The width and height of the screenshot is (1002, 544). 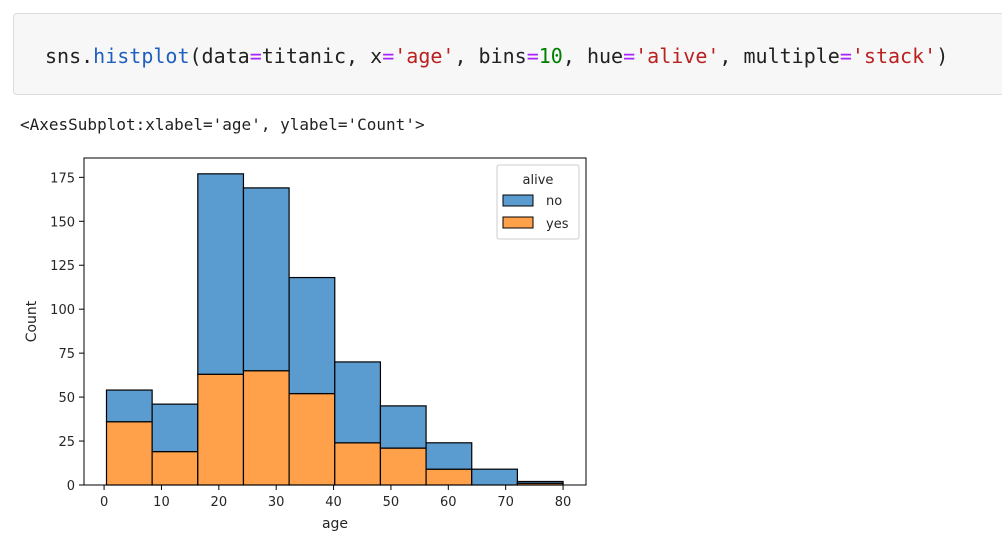 What do you see at coordinates (605, 56) in the screenshot?
I see `code-arg-name: hue` at bounding box center [605, 56].